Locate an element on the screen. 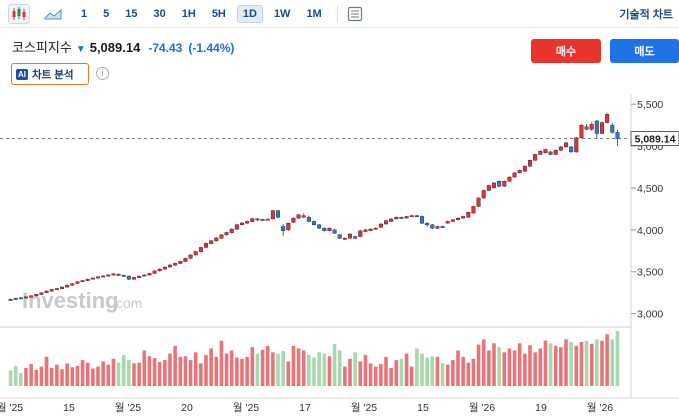 The height and width of the screenshot is (416, 679). x-tick-label: 월 '26 is located at coordinates (482, 408).